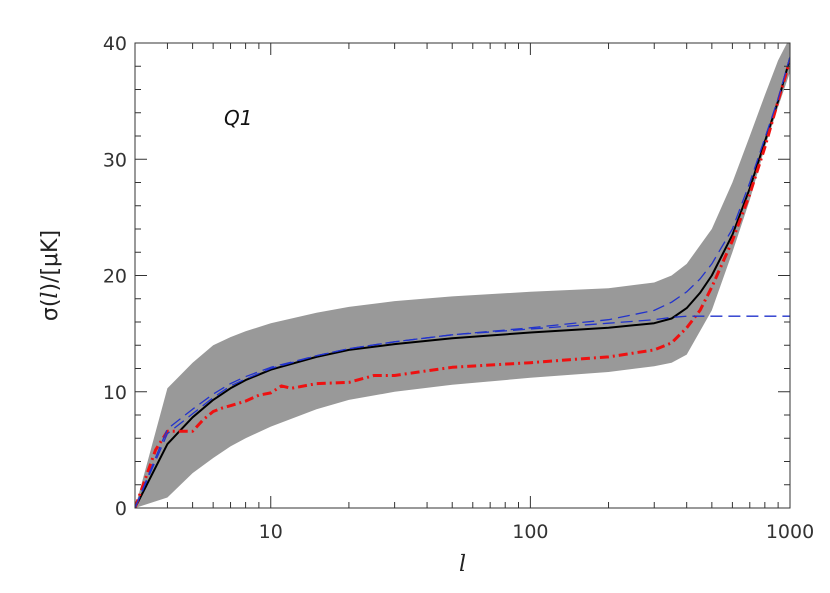 This screenshot has height=593, width=830. What do you see at coordinates (121, 509) in the screenshot?
I see `y-tick-label: 0` at bounding box center [121, 509].